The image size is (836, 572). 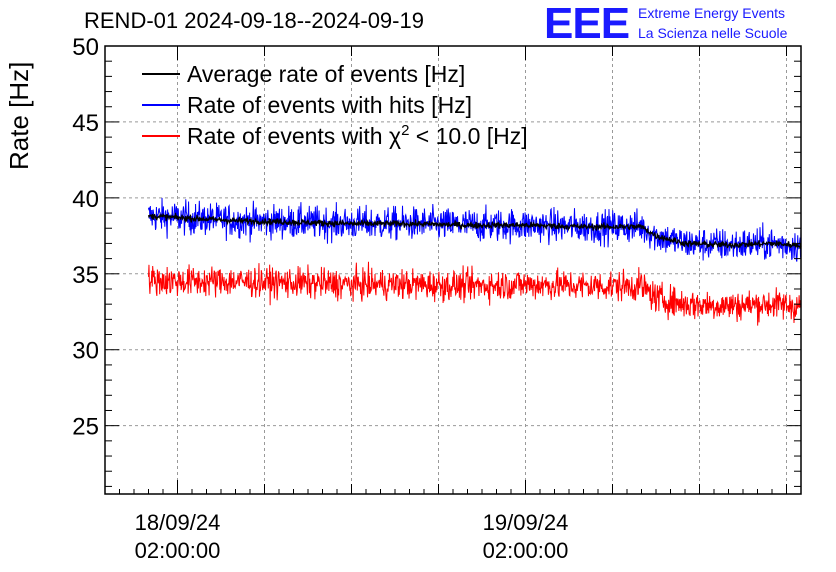 I want to click on legend-entry: Average rate of events [Hz], so click(x=326, y=74).